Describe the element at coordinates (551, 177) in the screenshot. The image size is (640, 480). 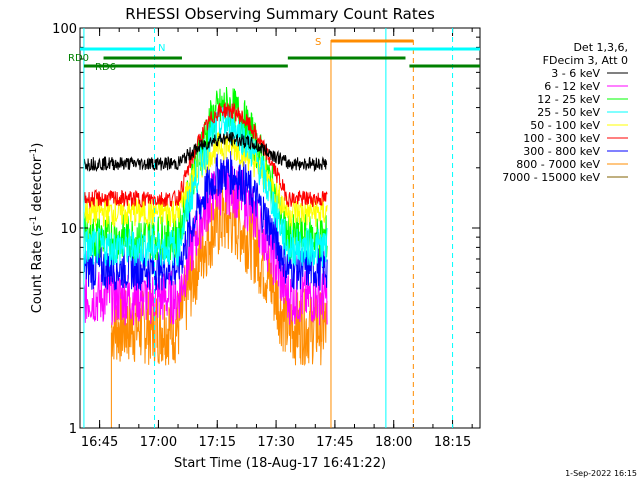
I see `legend-entry-label: 7000 - 15000 keV` at that location.